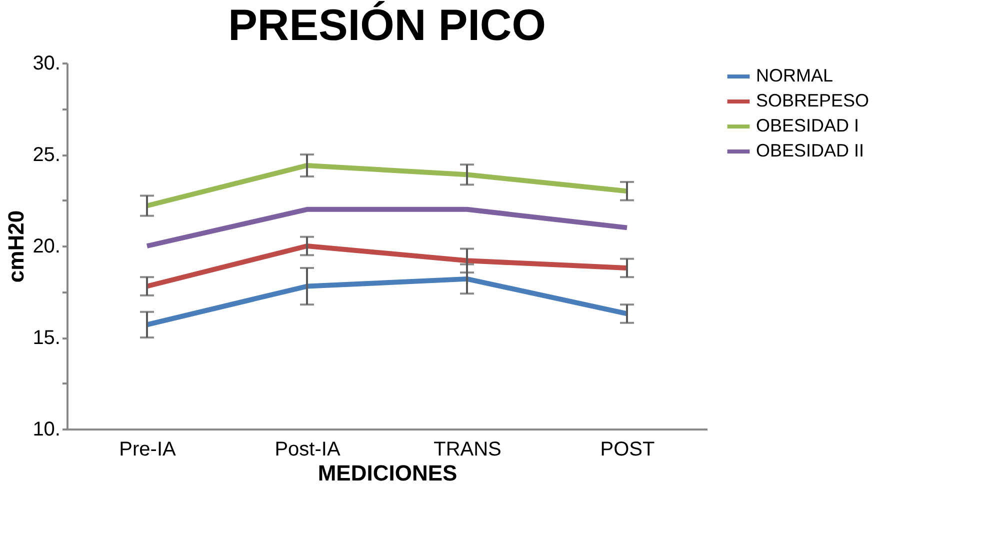 Image resolution: width=985 pixels, height=550 pixels. I want to click on y-axis-title: cmH20, so click(16, 246).